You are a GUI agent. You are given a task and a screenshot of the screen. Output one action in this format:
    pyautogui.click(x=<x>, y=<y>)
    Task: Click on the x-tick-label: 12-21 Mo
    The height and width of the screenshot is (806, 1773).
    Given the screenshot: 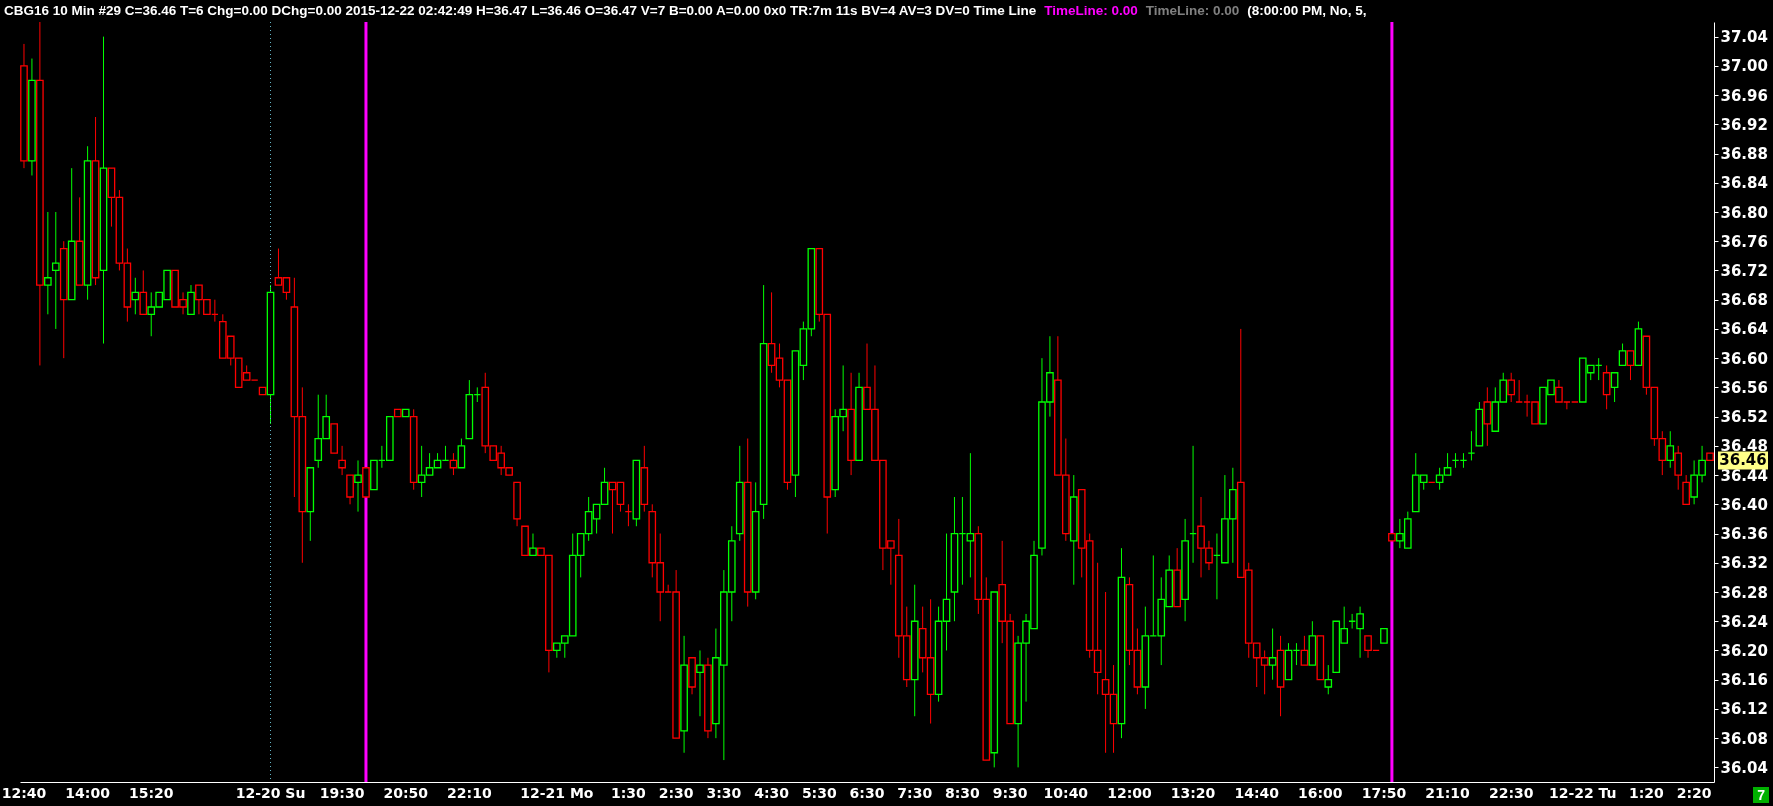 What is the action you would take?
    pyautogui.click(x=557, y=792)
    